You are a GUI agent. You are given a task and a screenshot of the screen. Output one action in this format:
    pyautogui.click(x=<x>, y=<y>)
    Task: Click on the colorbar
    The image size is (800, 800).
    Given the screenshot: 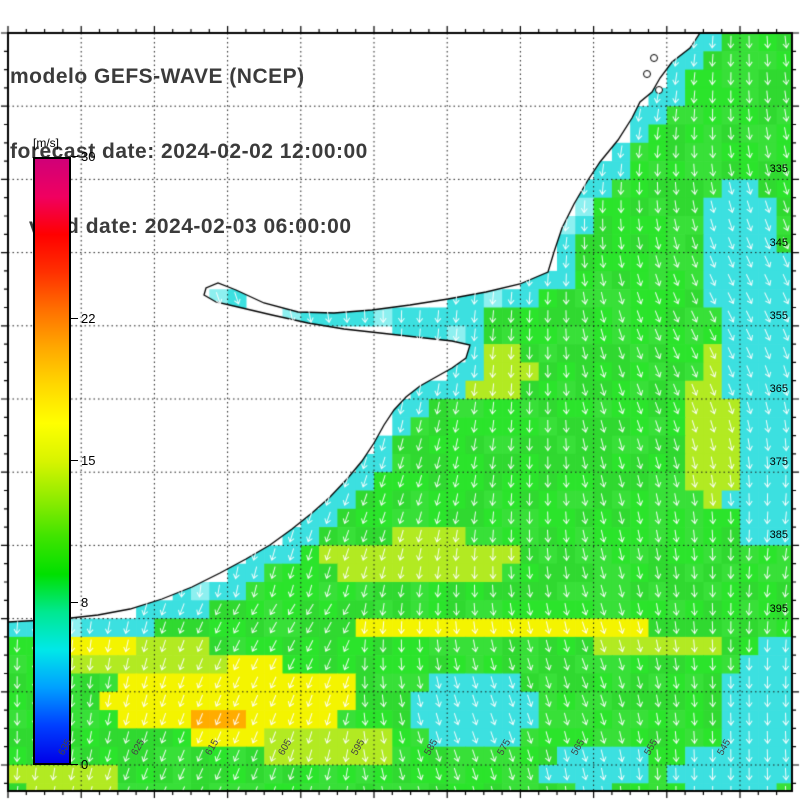 What is the action you would take?
    pyautogui.click(x=52, y=461)
    